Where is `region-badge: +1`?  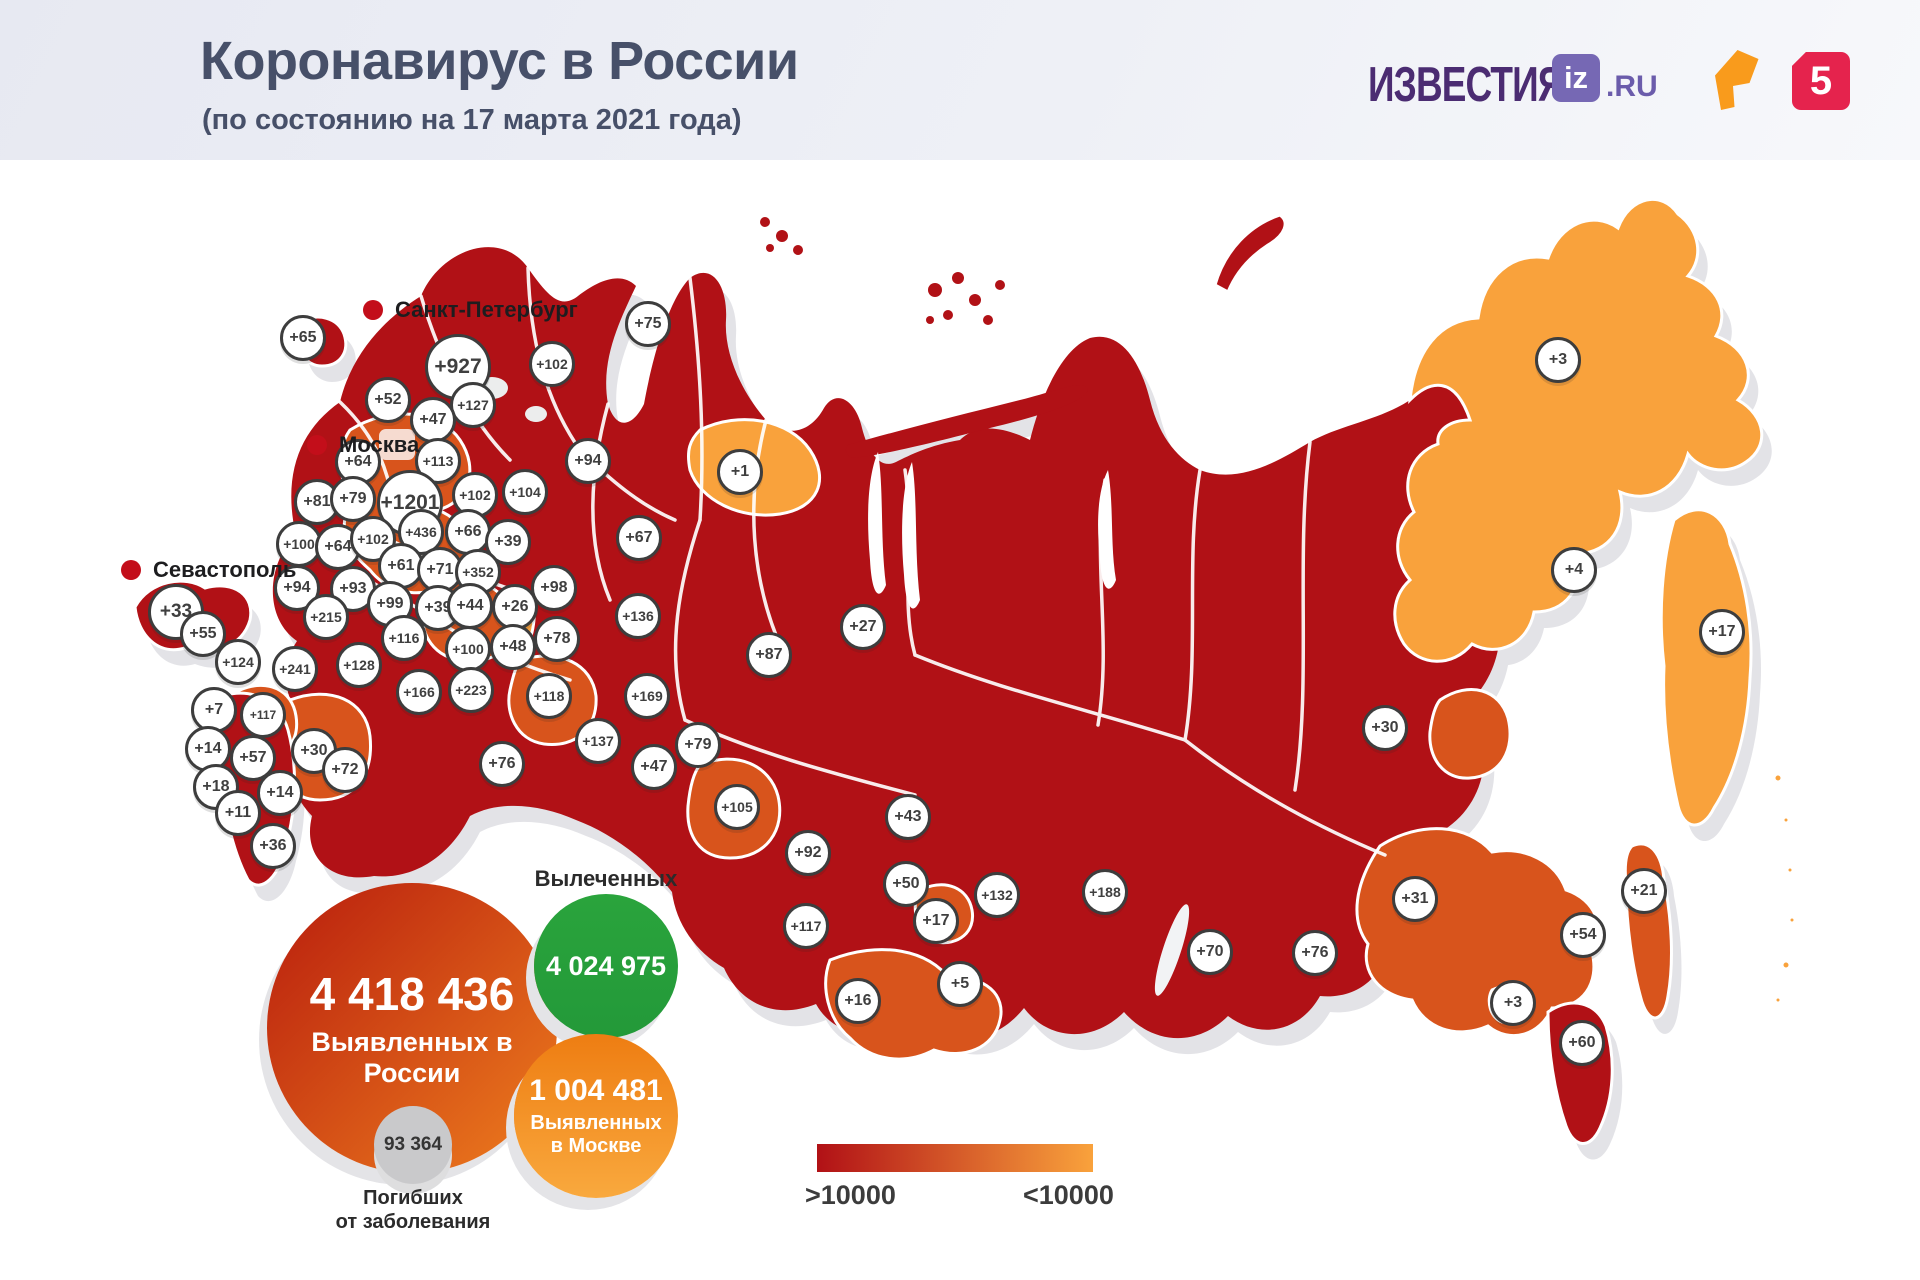 region-badge: +1 is located at coordinates (740, 472).